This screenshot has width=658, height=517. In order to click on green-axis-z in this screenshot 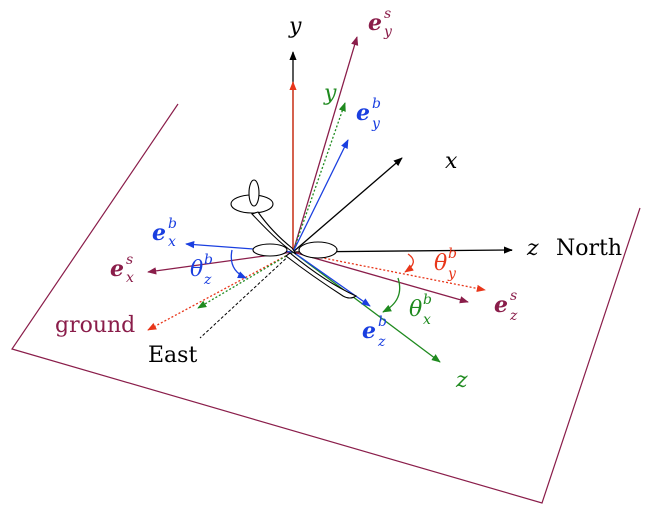, I will do `click(366, 307)`.